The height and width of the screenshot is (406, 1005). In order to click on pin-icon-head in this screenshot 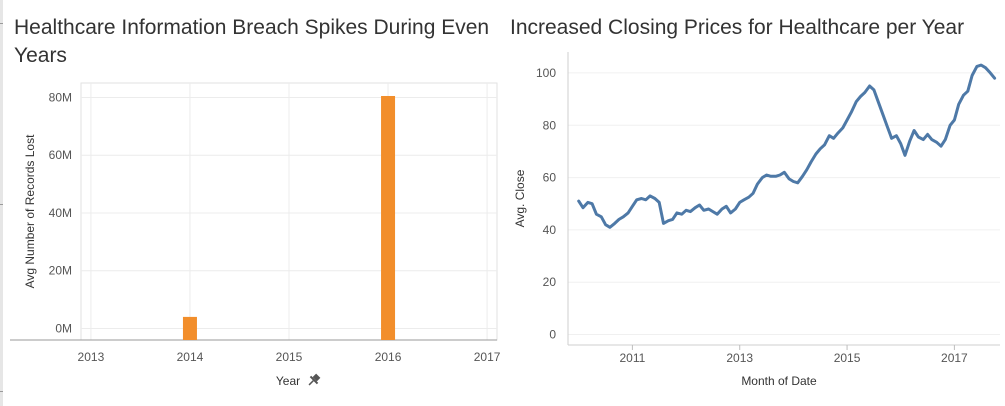, I will do `click(316, 377)`.